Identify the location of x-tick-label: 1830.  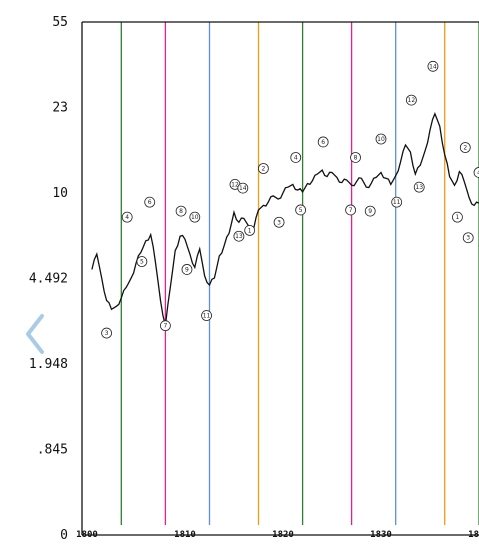
(381, 535).